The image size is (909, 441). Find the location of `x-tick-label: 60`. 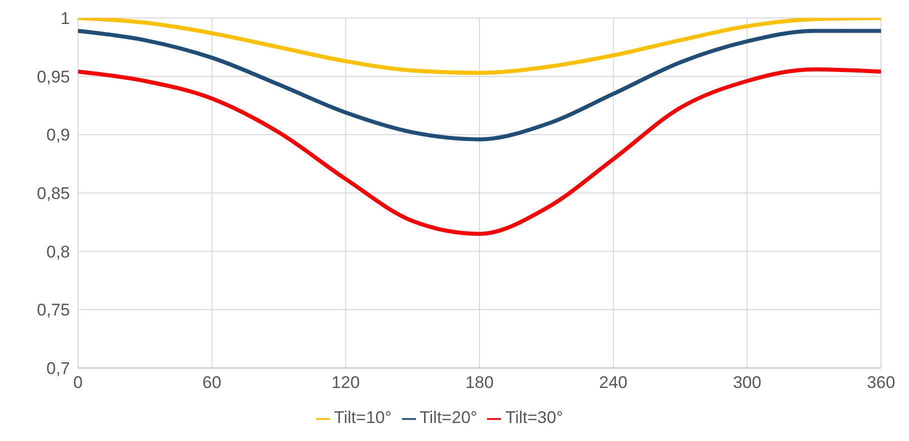

x-tick-label: 60 is located at coordinates (212, 382).